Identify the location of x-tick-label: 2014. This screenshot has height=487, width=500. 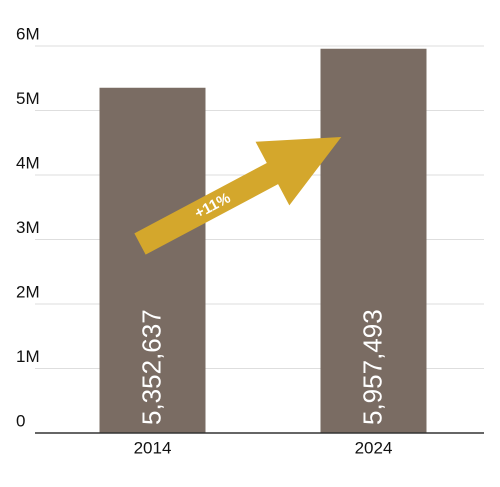
(153, 447).